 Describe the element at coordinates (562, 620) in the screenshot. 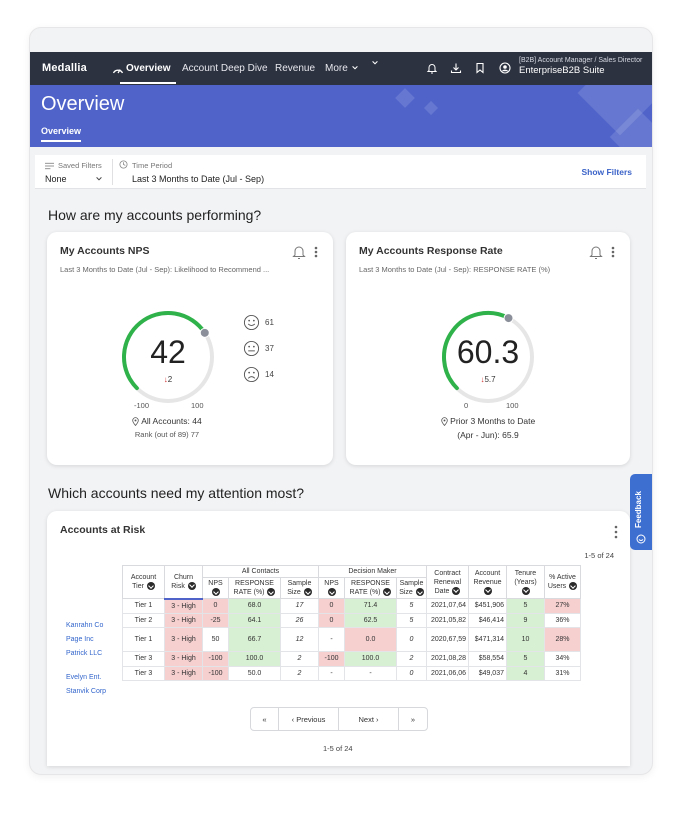

I see `table-cell-active: 36%` at that location.